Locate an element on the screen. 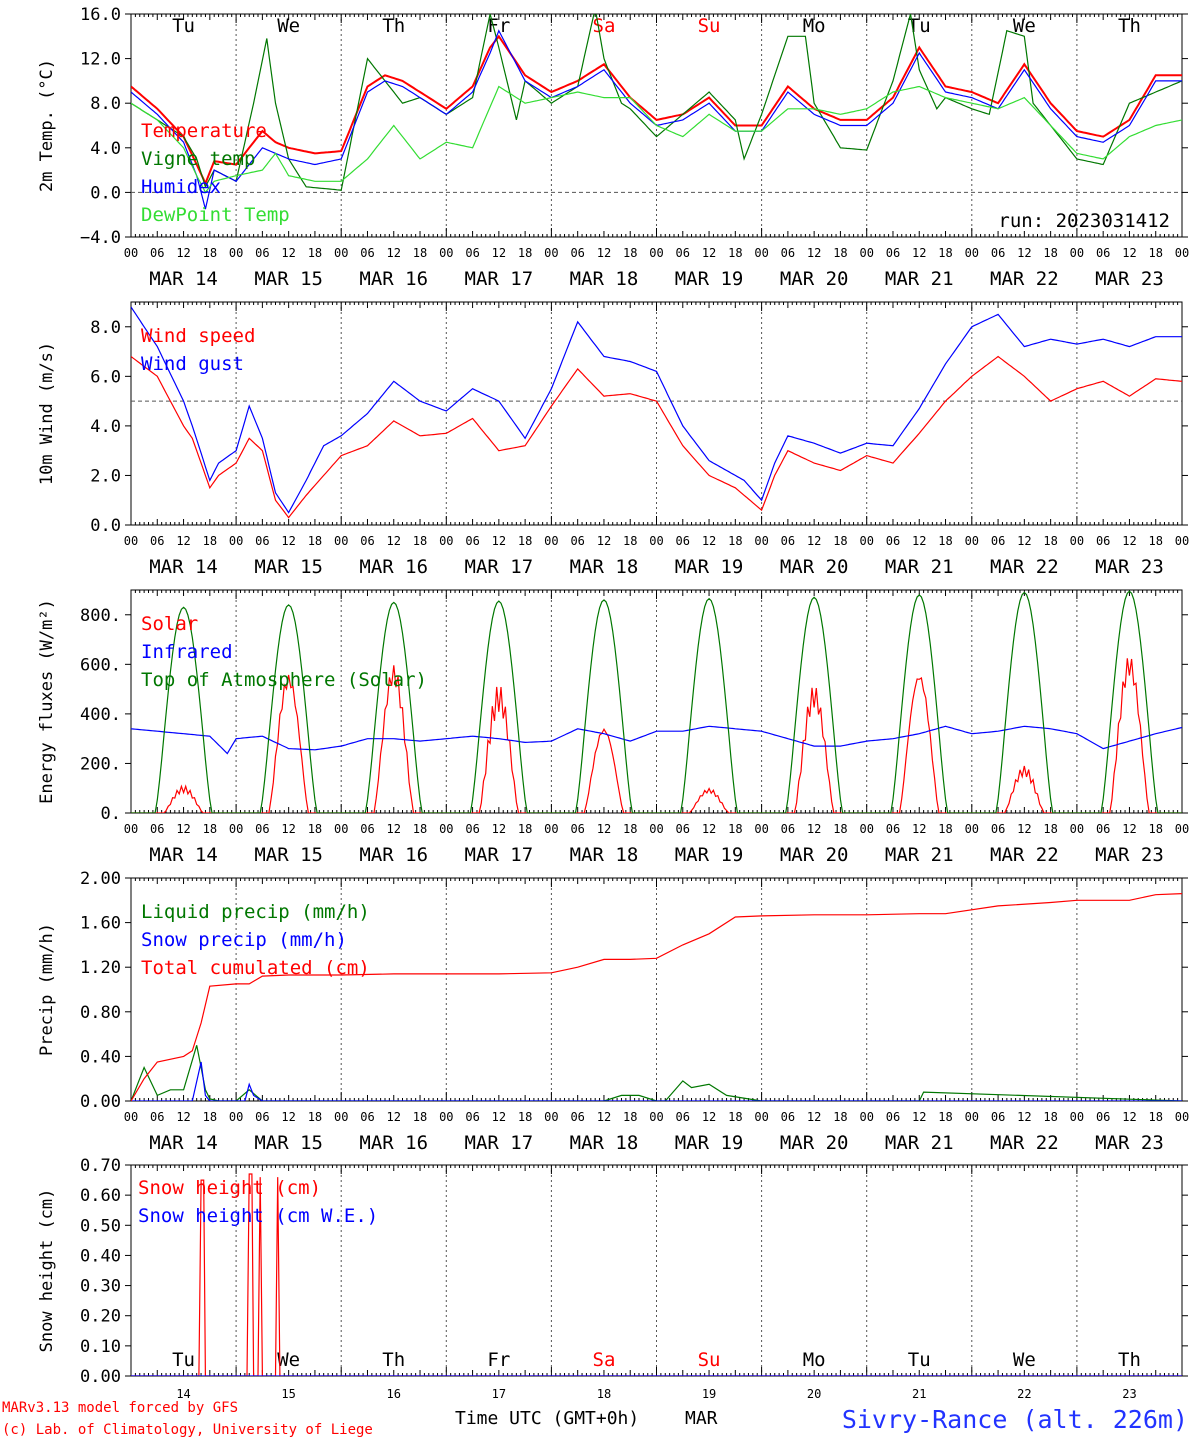 The height and width of the screenshot is (1445, 1194). y-tick-label: 0.80 is located at coordinates (100, 1013).